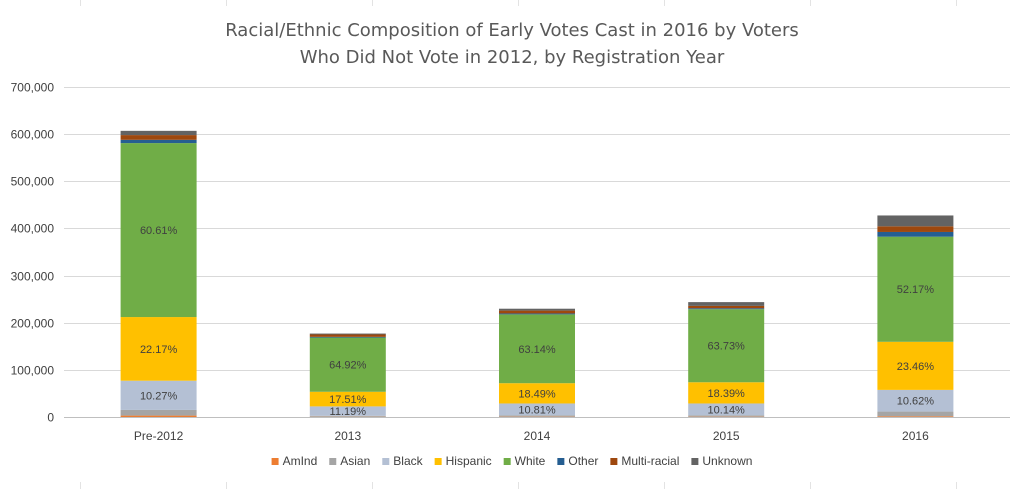  I want to click on data-label: 63.14%, so click(537, 350).